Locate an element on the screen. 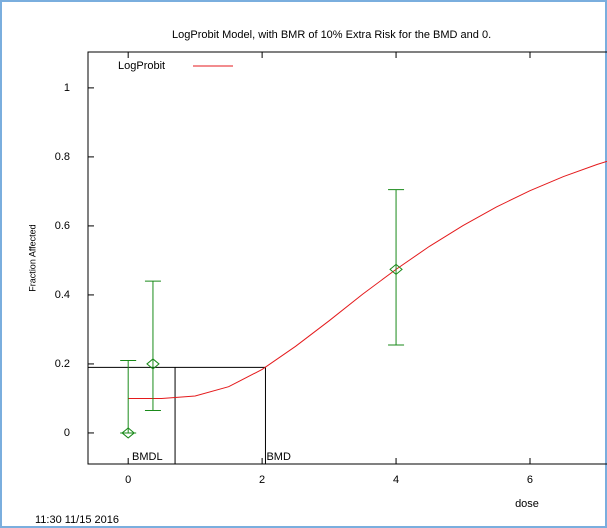  x-tick-label: 6 is located at coordinates (530, 480).